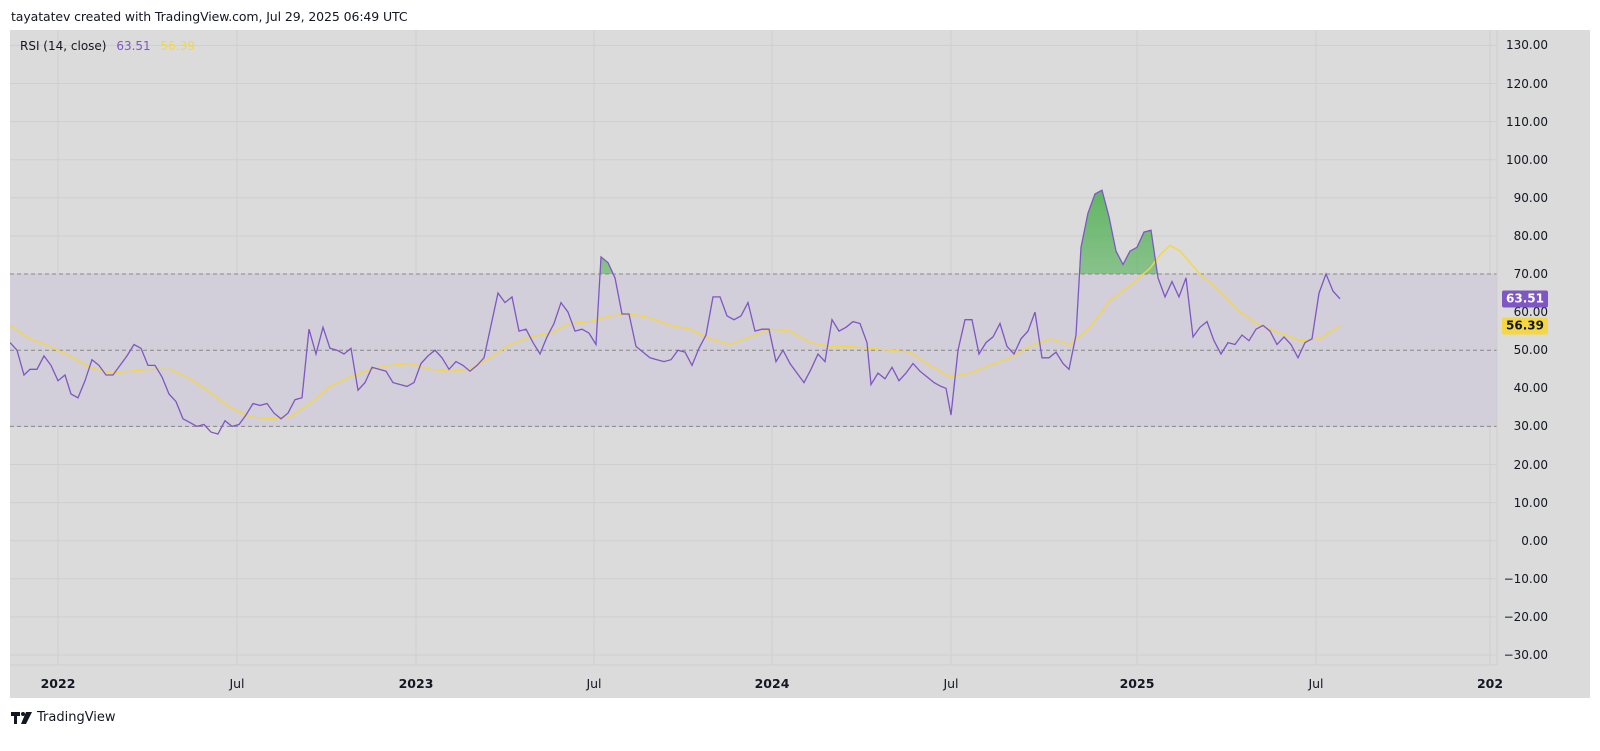 This screenshot has height=751, width=1600. I want to click on time-axis-label: 202, so click(1490, 683).